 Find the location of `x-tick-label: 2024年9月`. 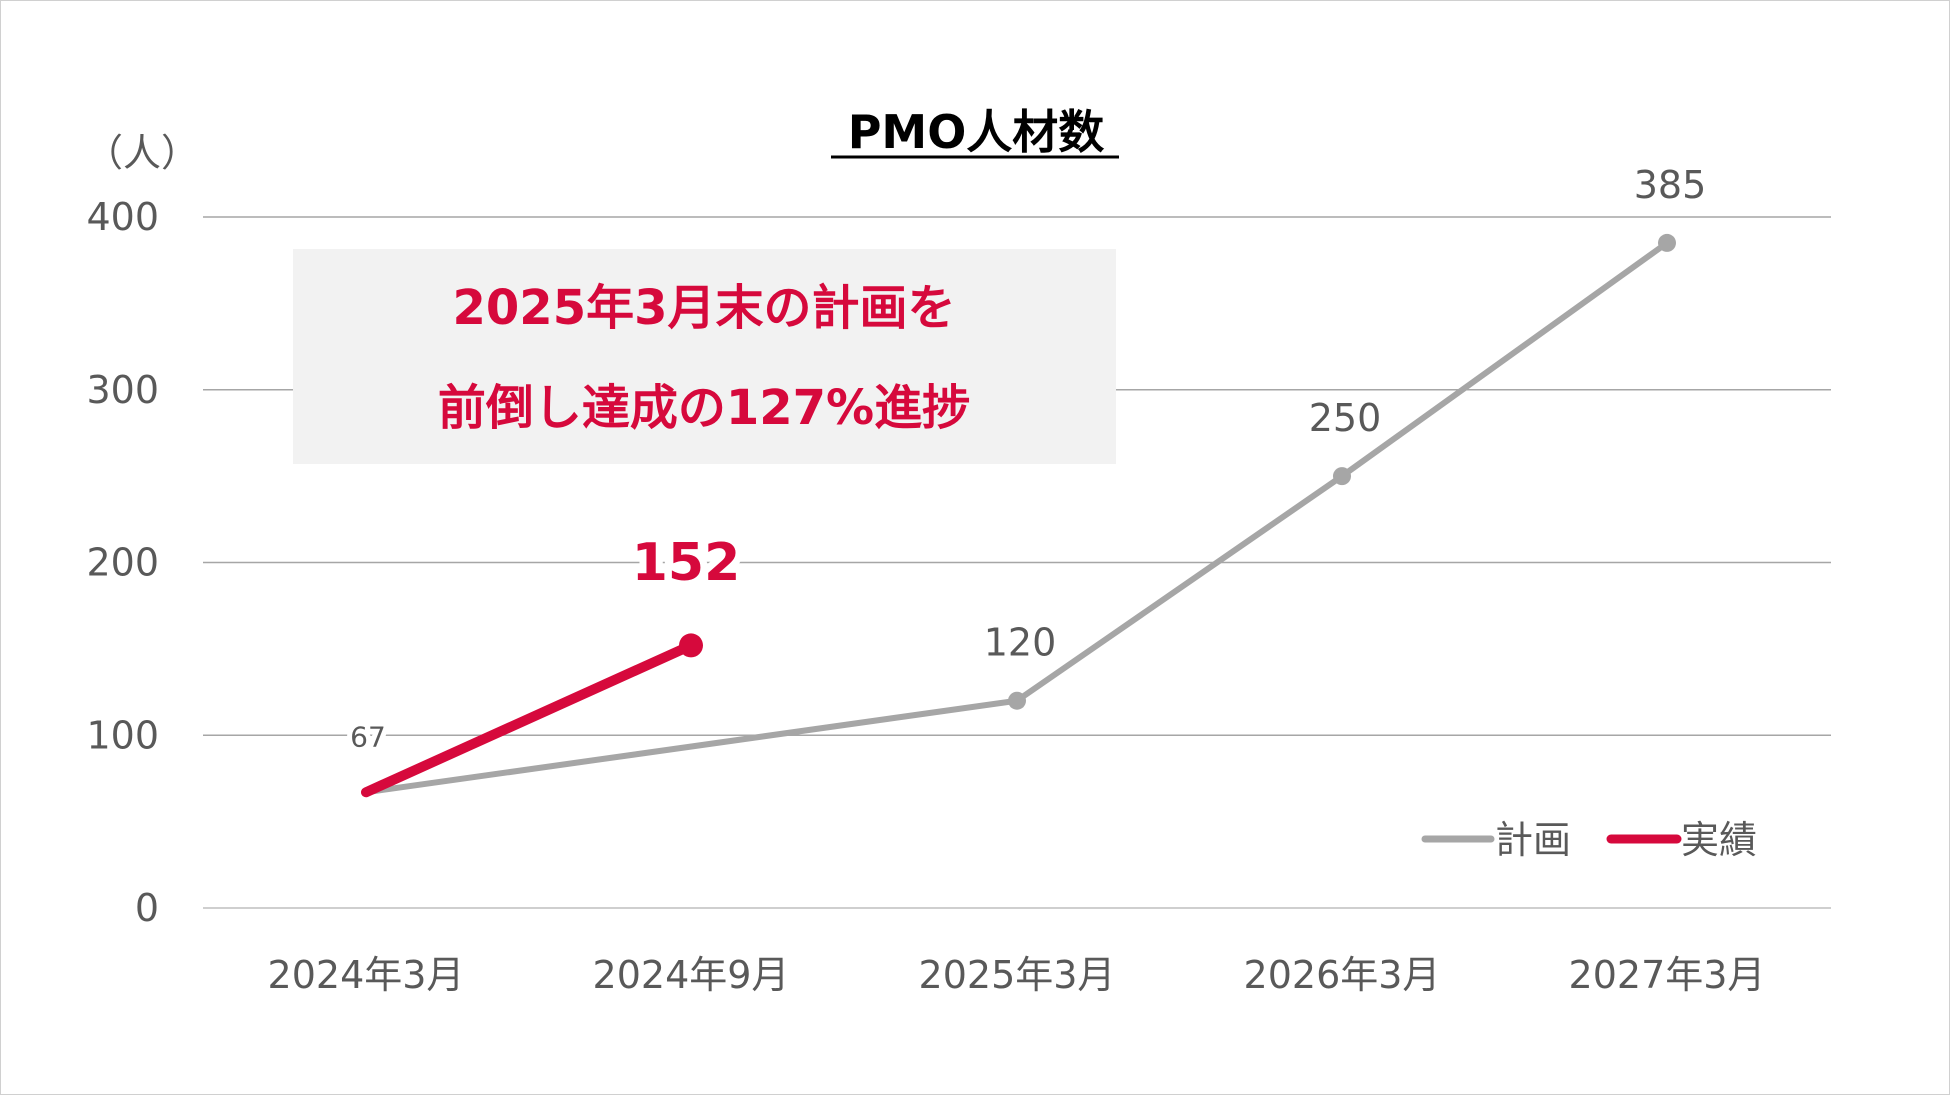

x-tick-label: 2024年9月 is located at coordinates (691, 975).